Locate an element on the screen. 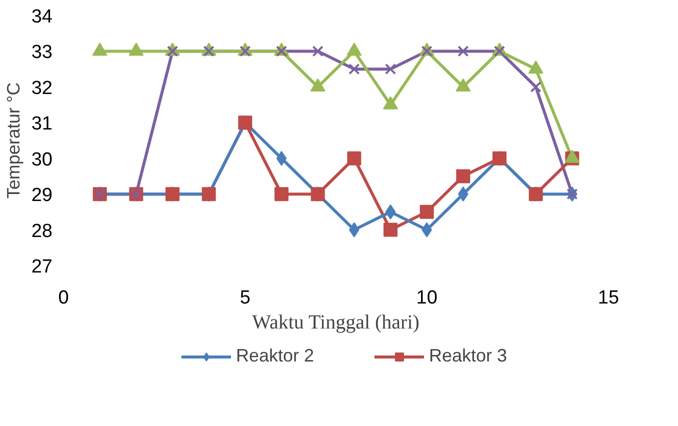 This screenshot has height=426, width=678. y-tick-label: 33 is located at coordinates (42, 53).